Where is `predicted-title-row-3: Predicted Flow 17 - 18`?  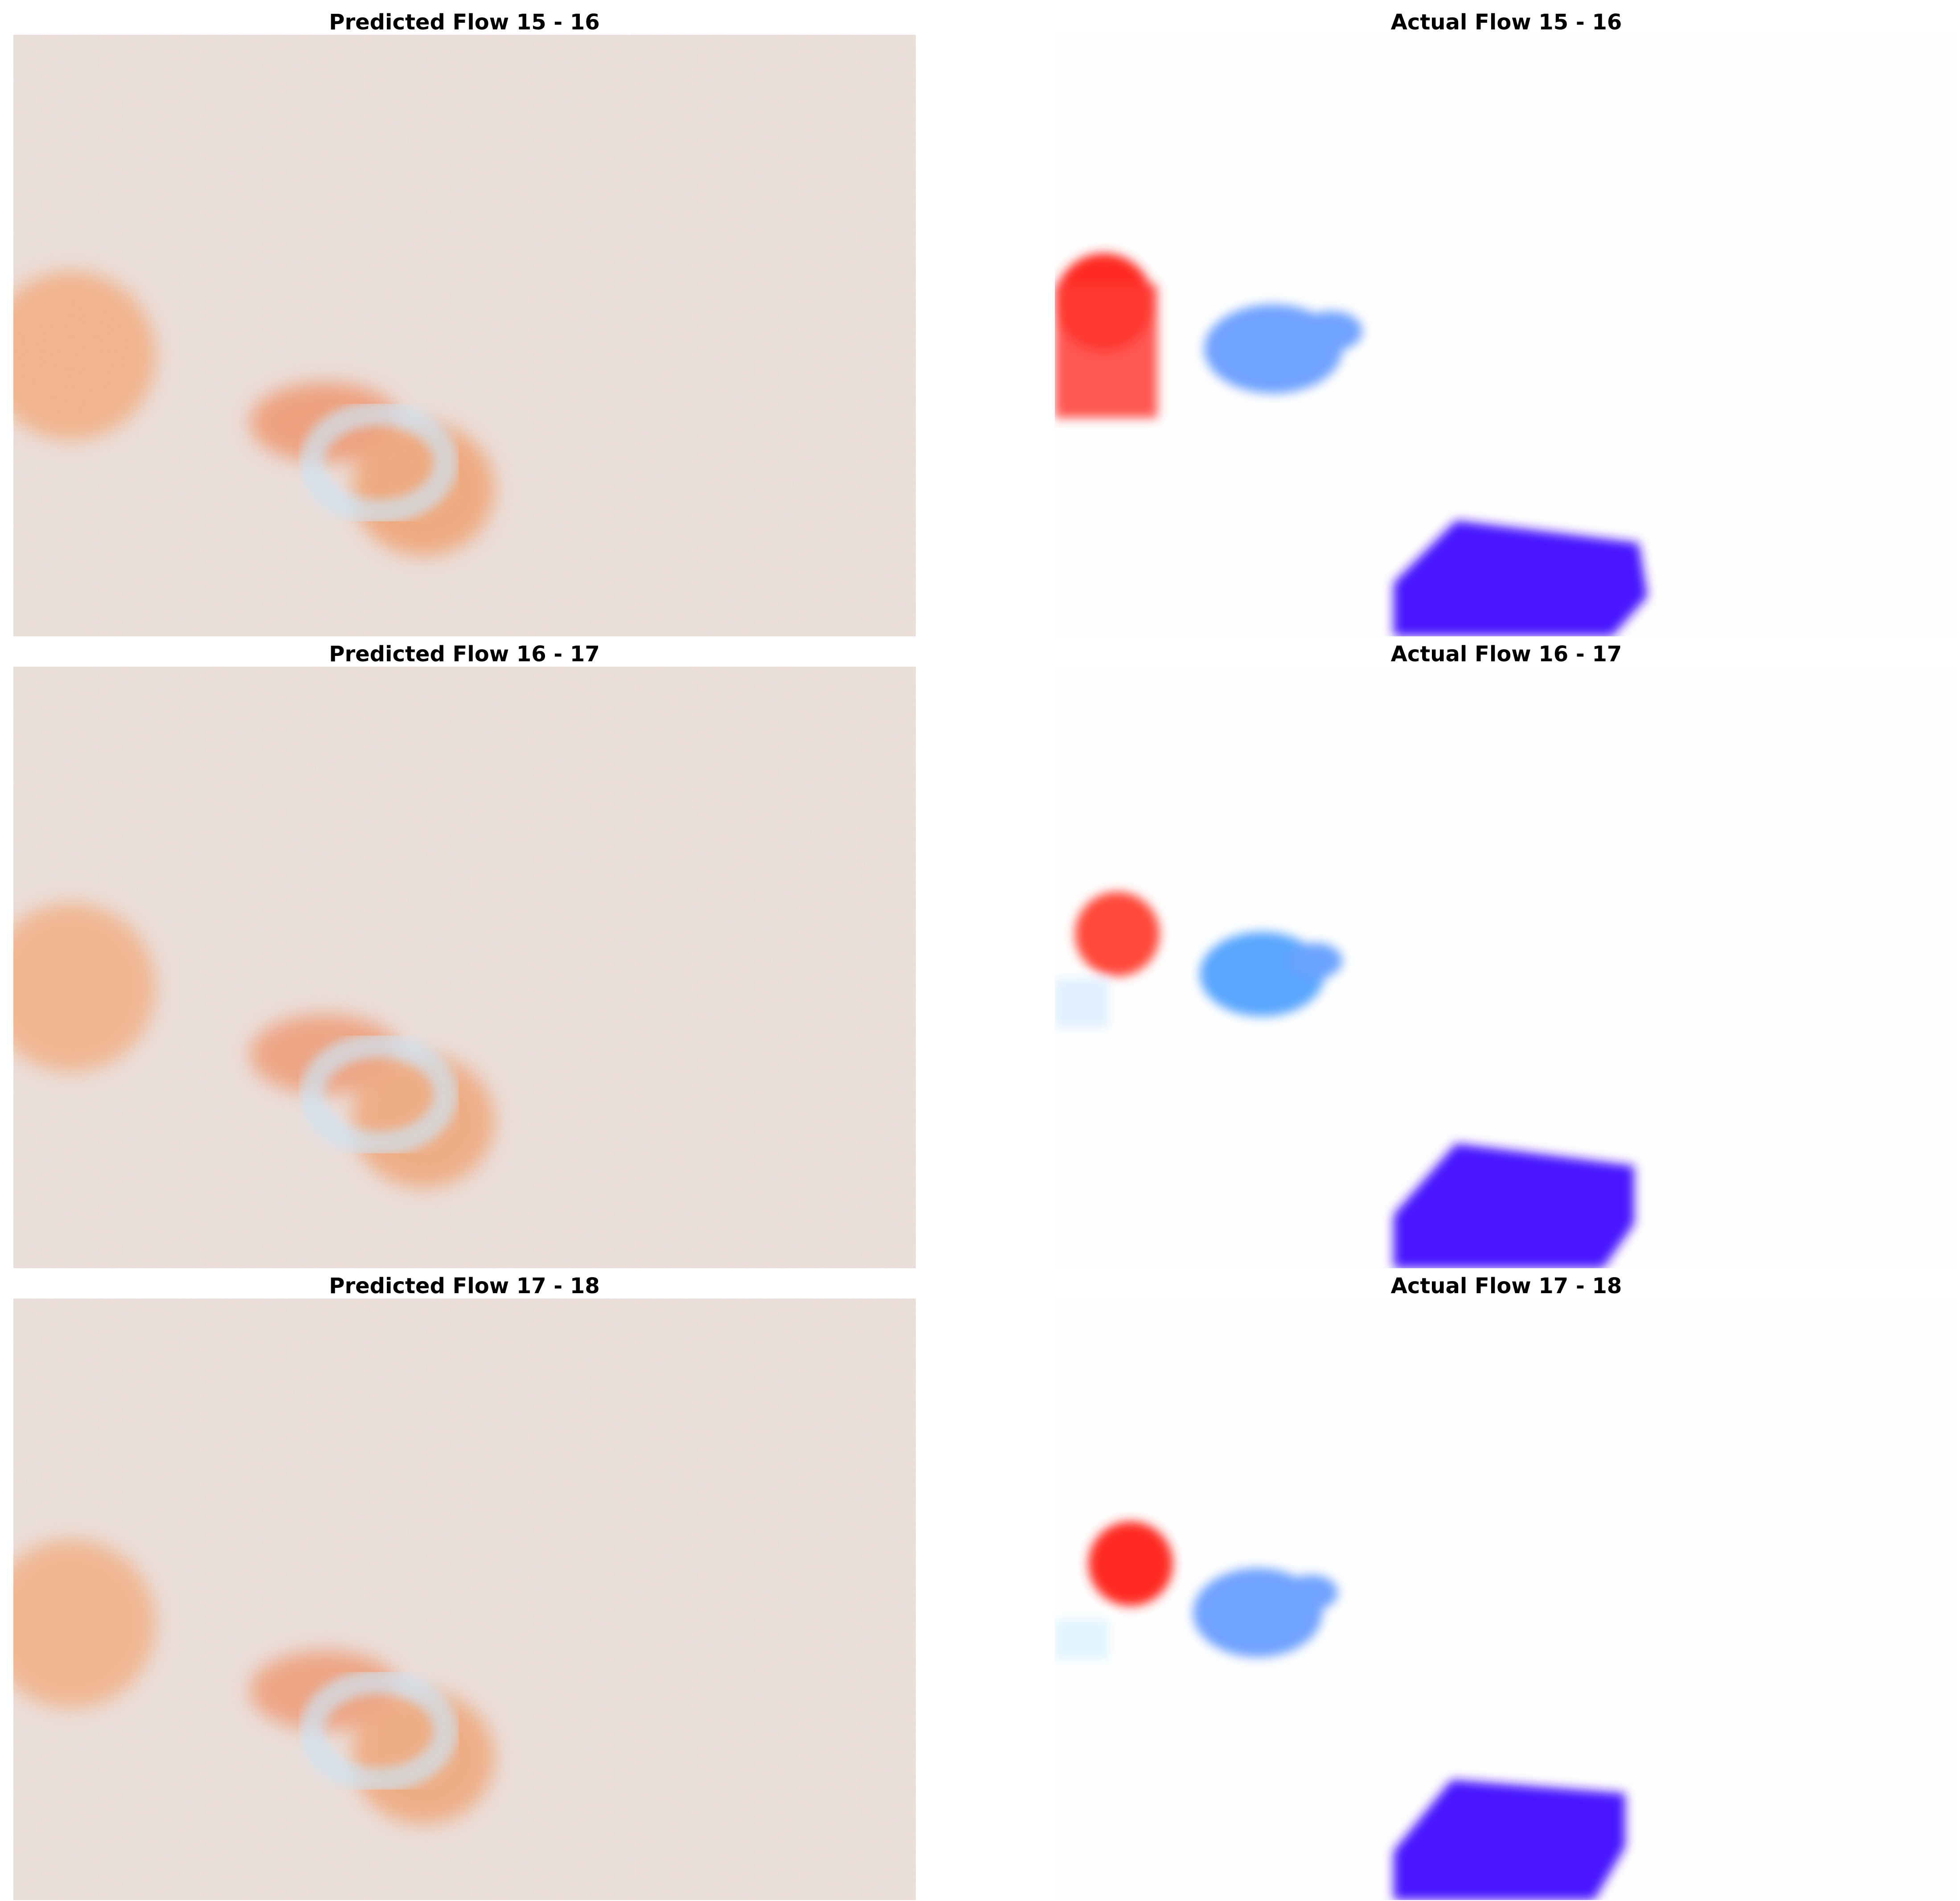 predicted-title-row-3: Predicted Flow 17 - 18 is located at coordinates (465, 1286).